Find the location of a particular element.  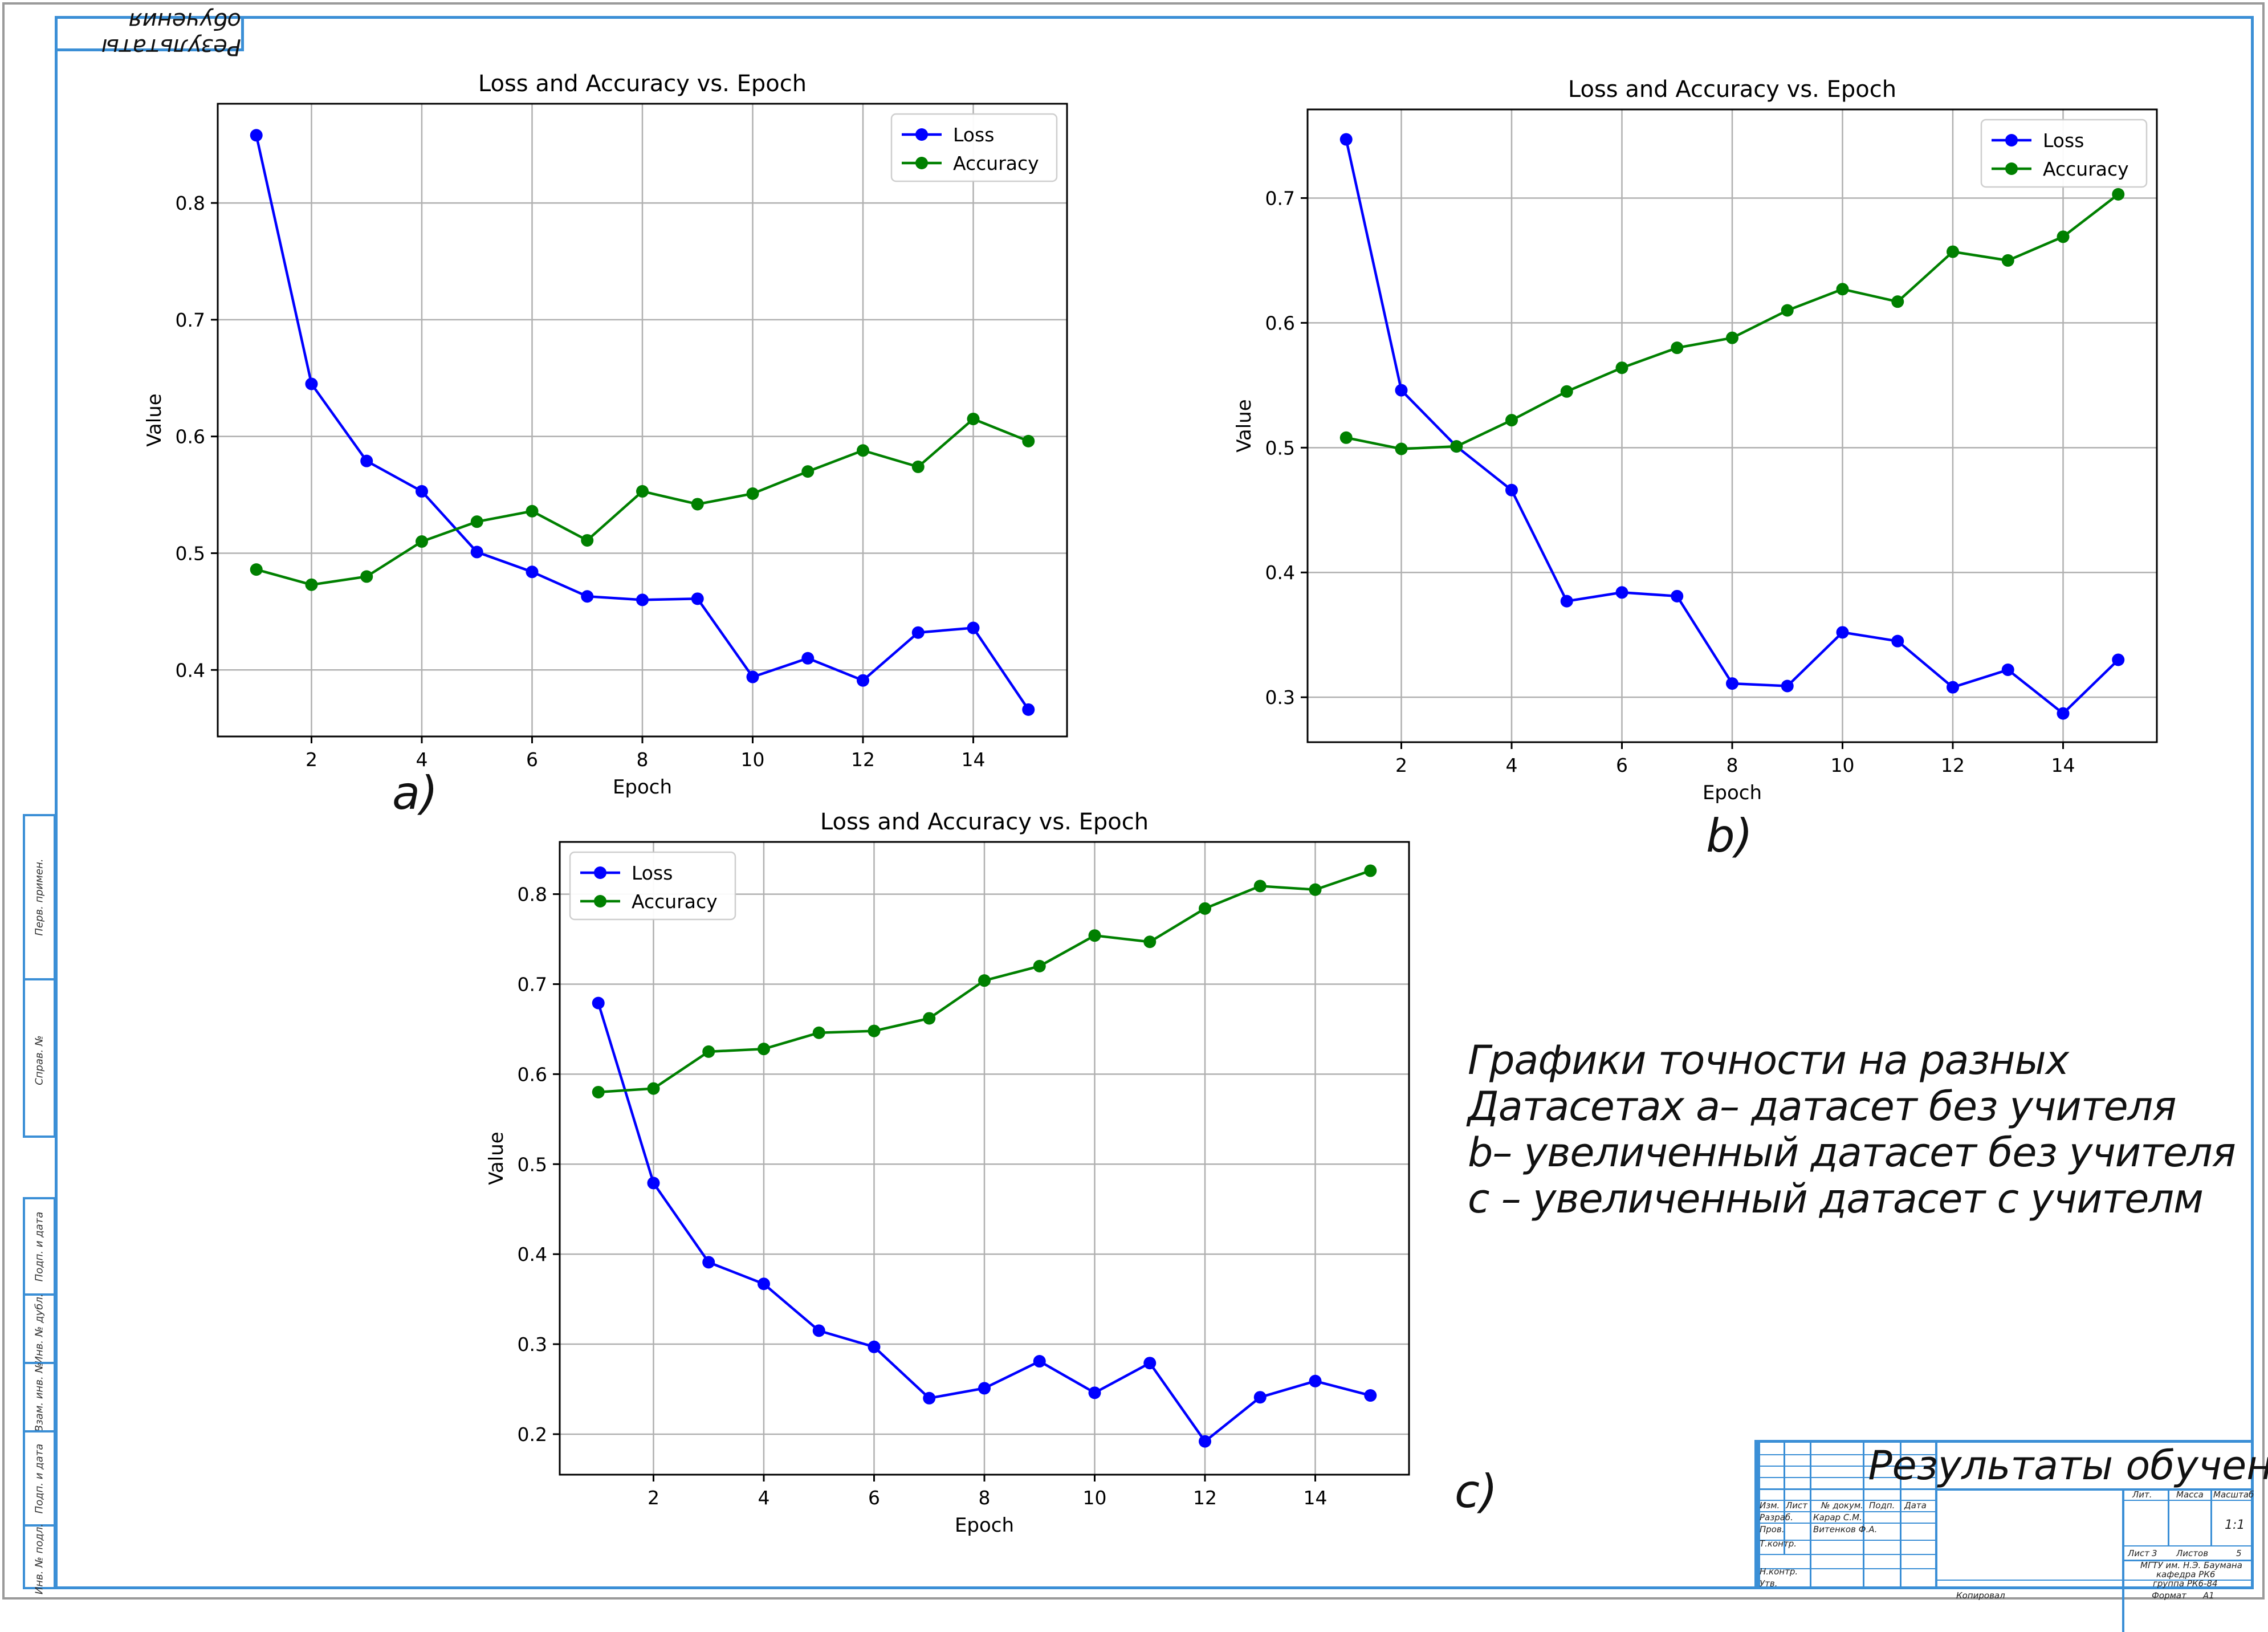

x-tick-label: 10 is located at coordinates (1095, 1498).